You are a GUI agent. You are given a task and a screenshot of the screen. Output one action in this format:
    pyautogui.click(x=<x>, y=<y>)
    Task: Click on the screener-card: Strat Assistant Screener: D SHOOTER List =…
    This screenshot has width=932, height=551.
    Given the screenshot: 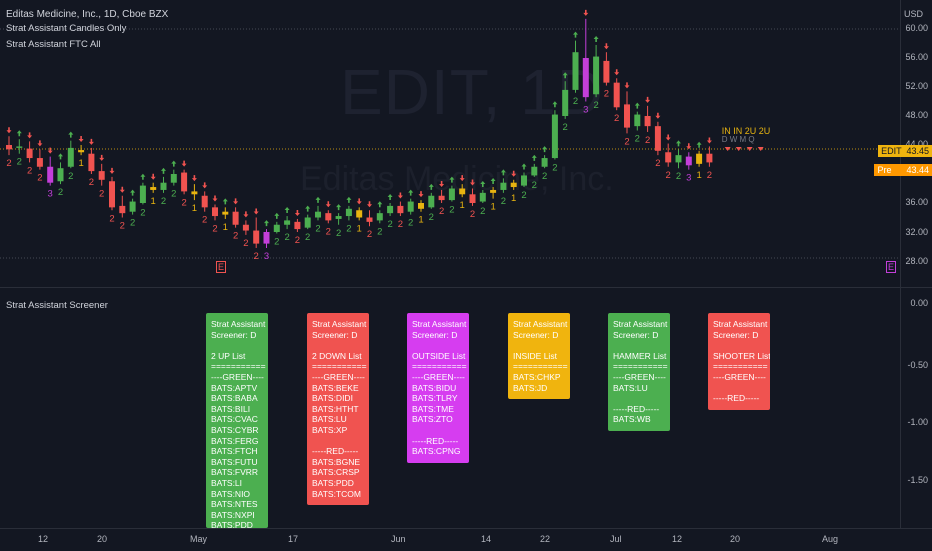 What is the action you would take?
    pyautogui.click(x=739, y=361)
    